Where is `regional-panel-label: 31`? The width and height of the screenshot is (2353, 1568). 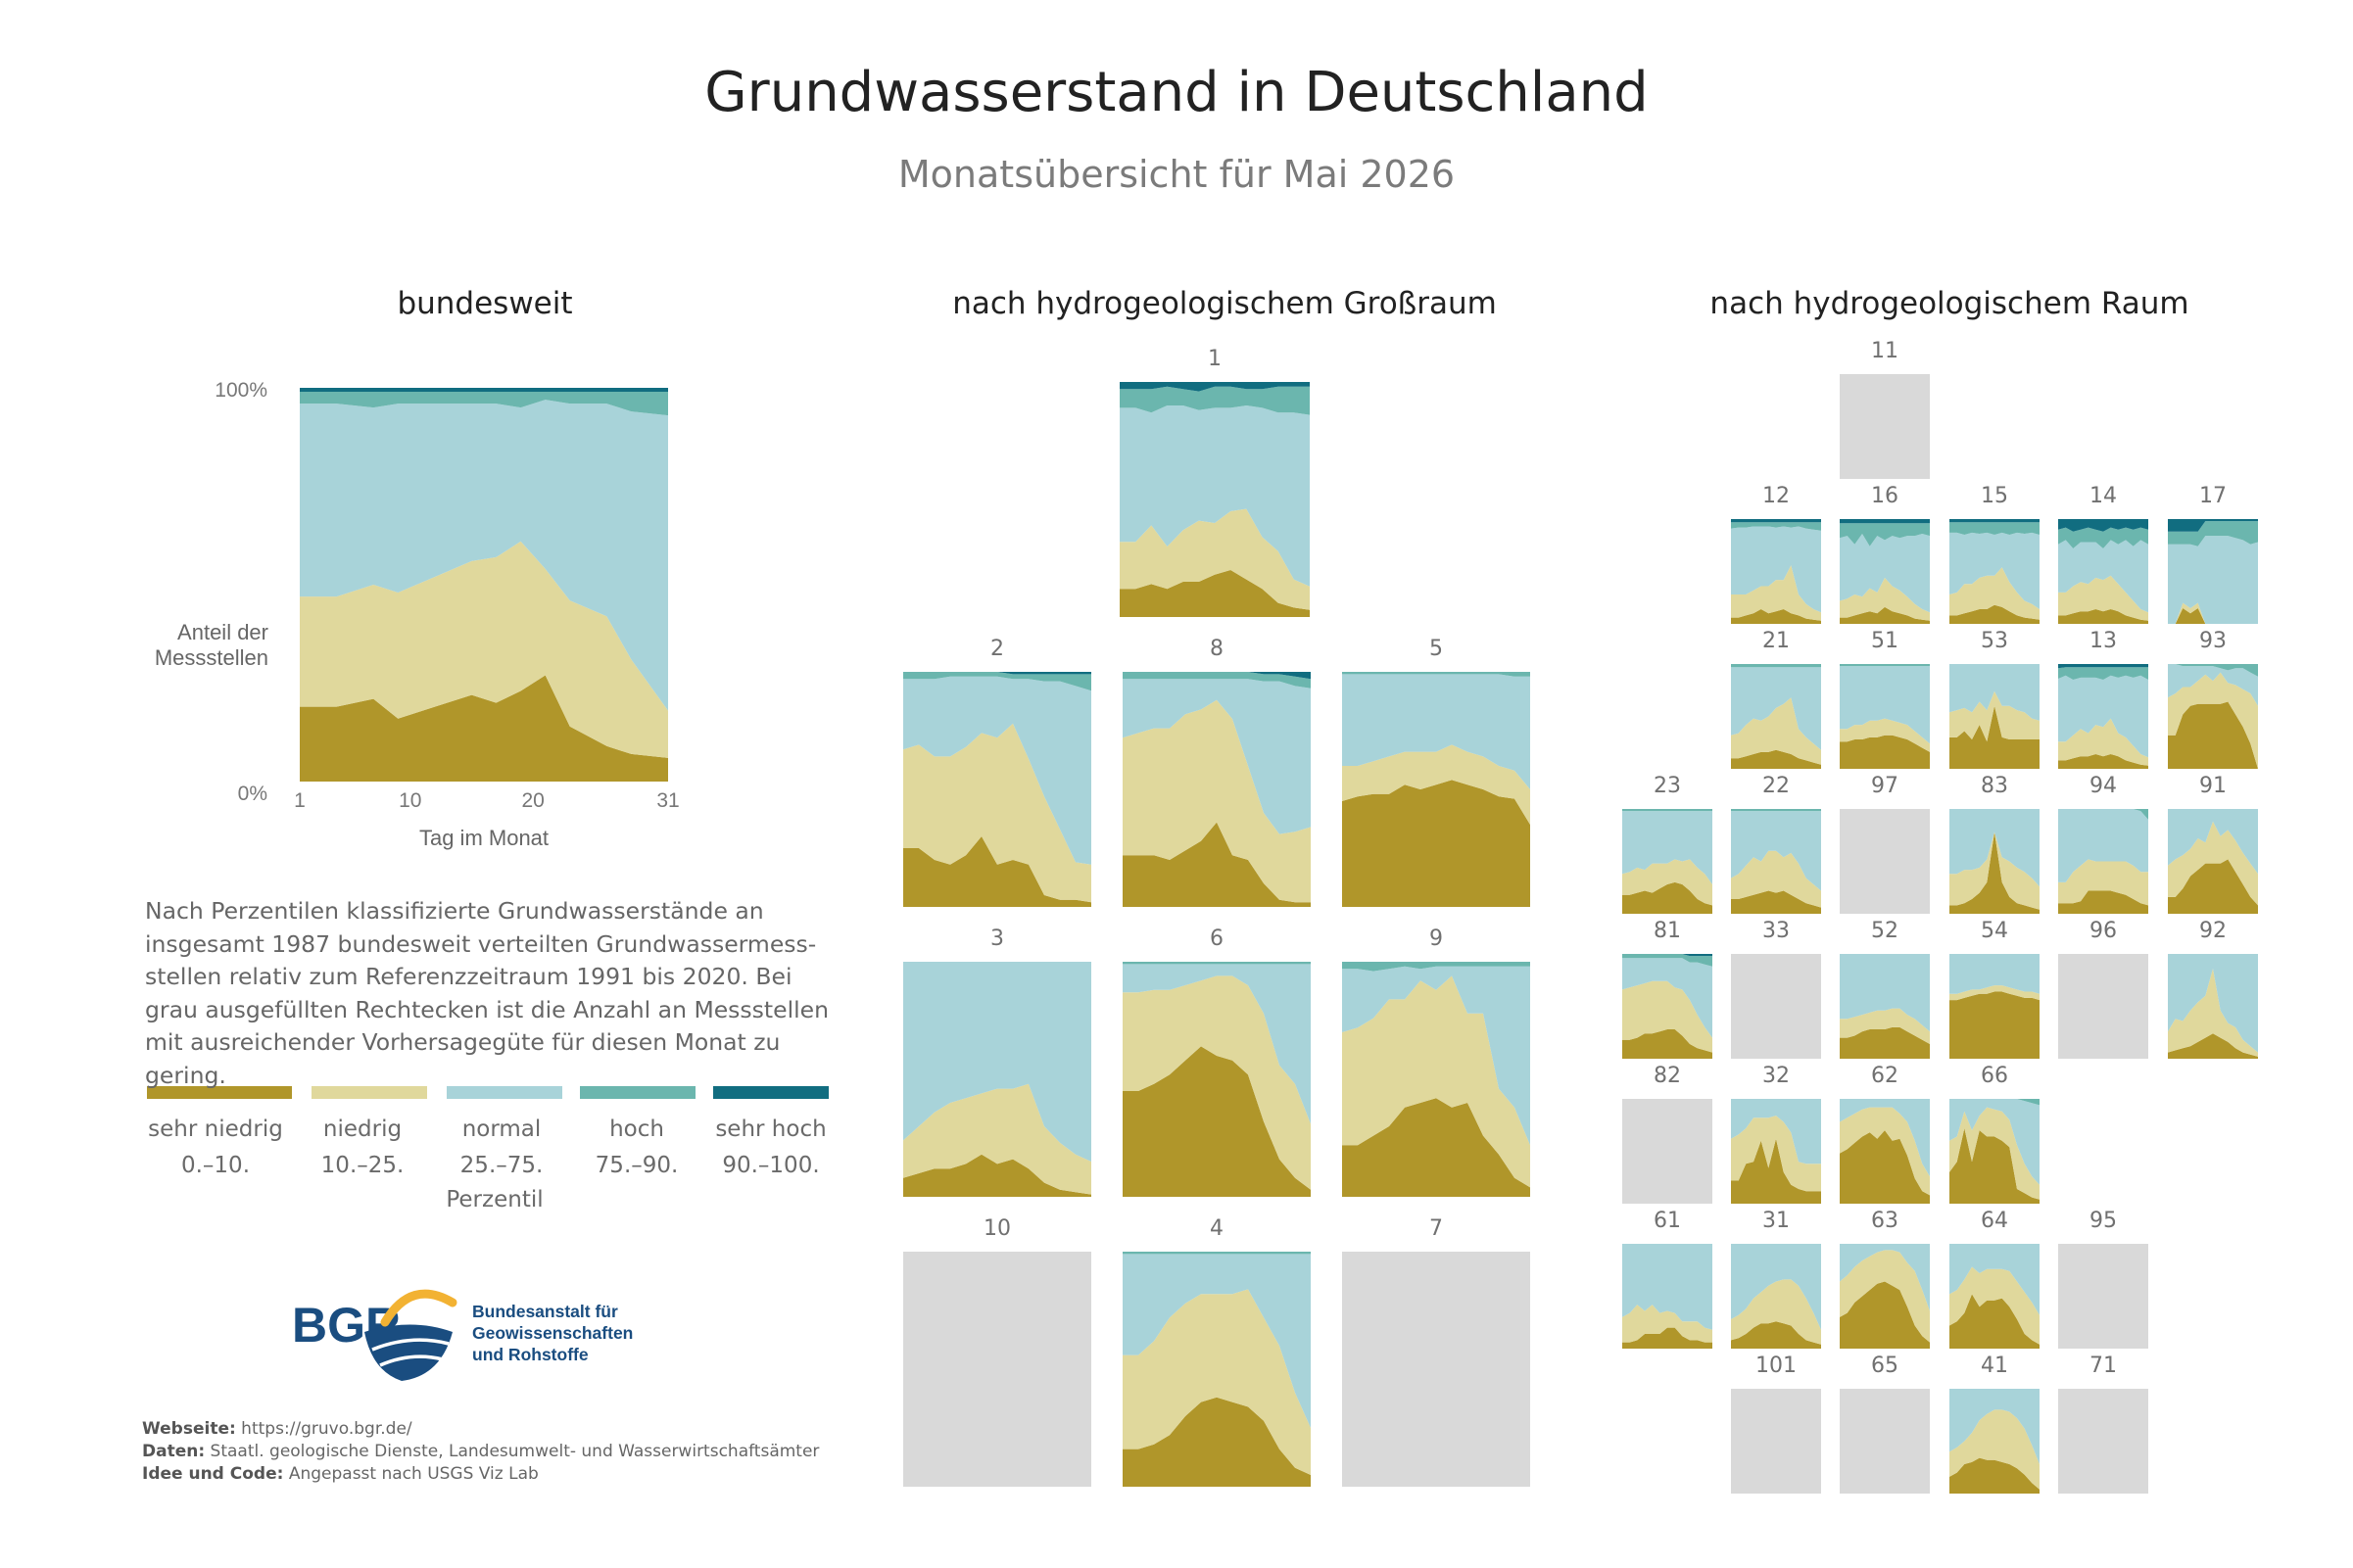
regional-panel-label: 31 is located at coordinates (1776, 1221).